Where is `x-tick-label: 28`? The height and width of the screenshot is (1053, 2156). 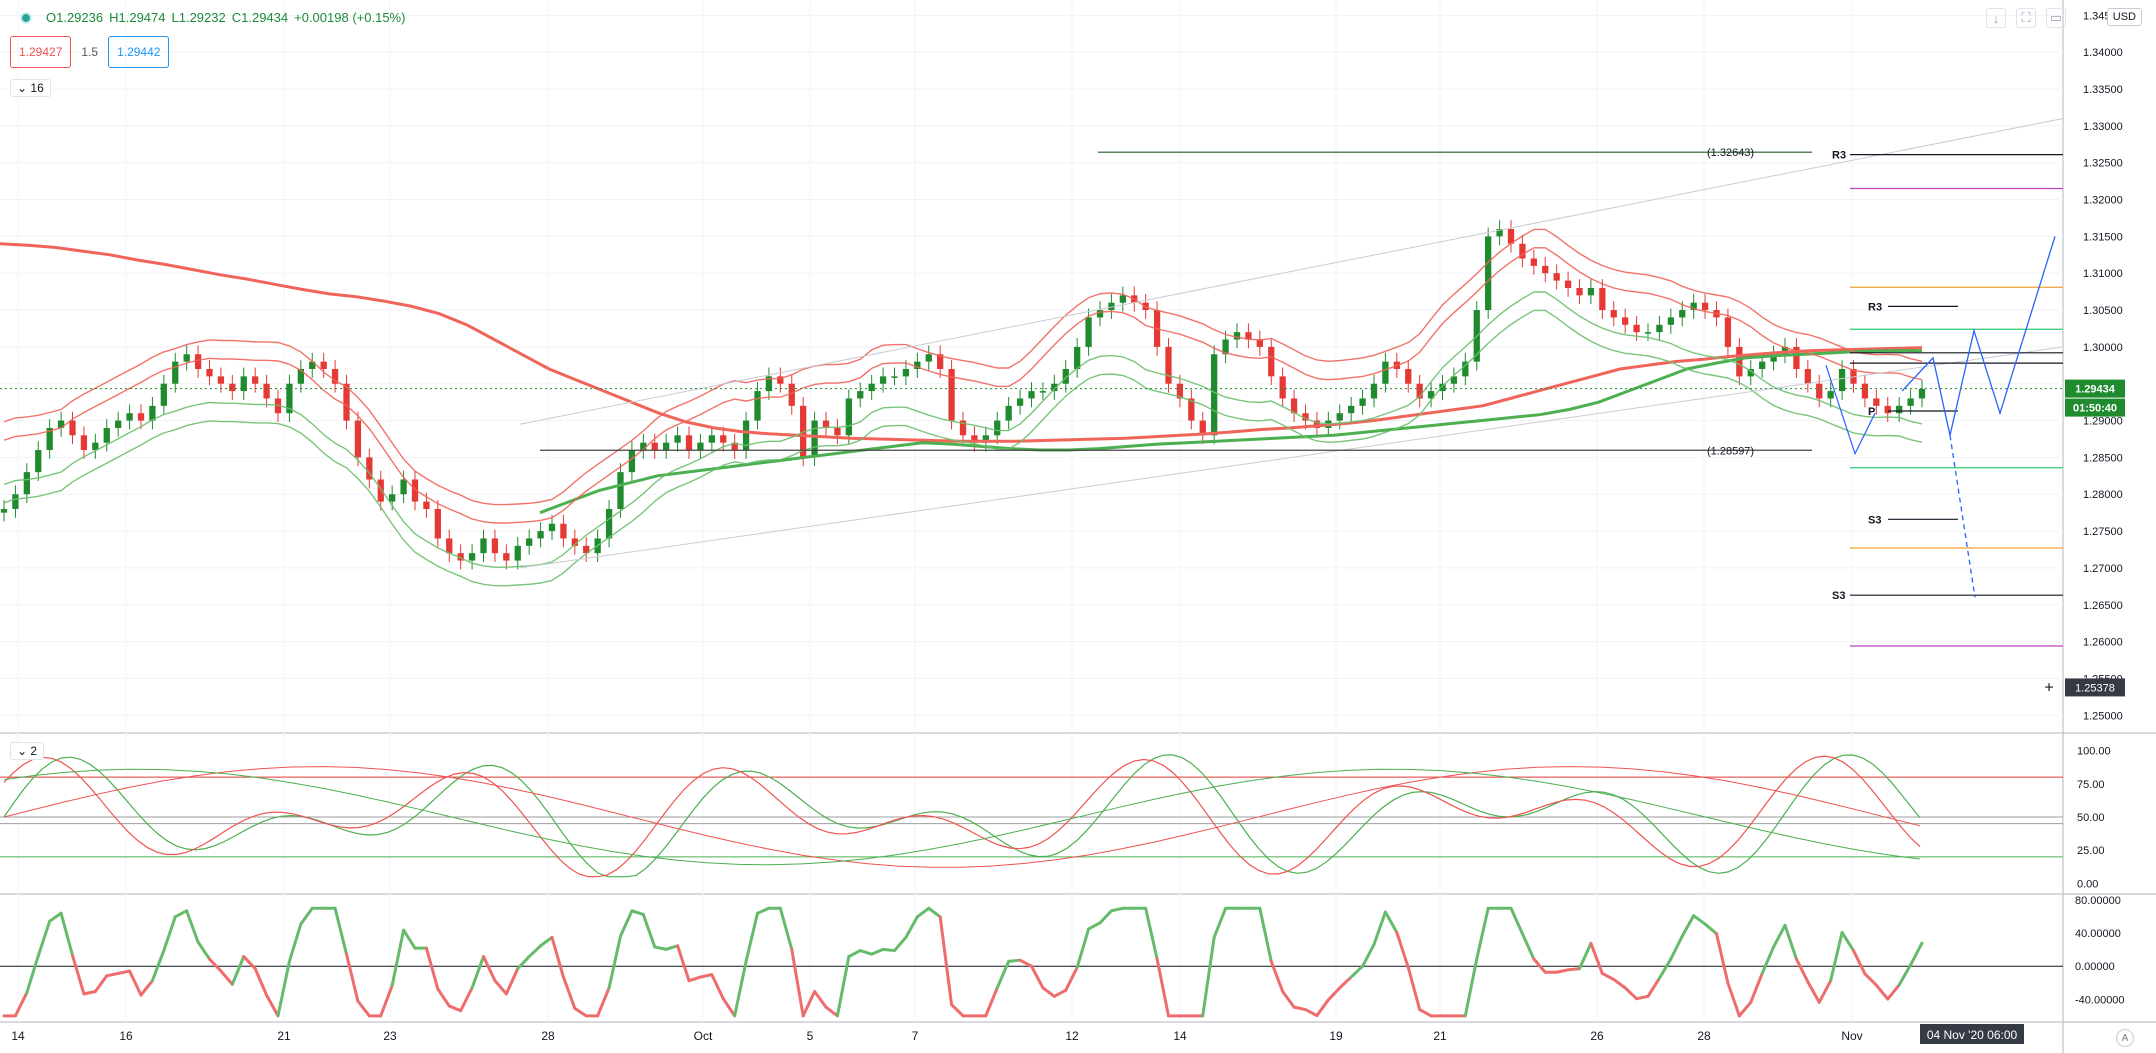
x-tick-label: 28 is located at coordinates (548, 1036).